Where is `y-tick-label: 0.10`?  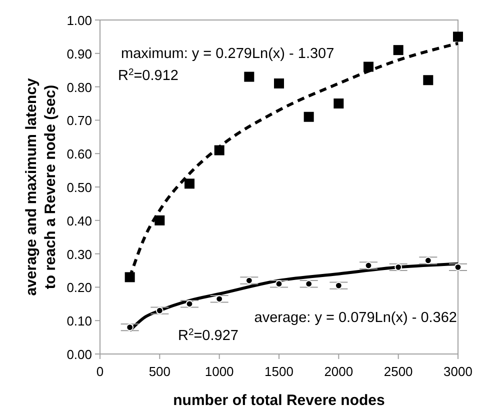 y-tick-label: 0.10 is located at coordinates (79, 321).